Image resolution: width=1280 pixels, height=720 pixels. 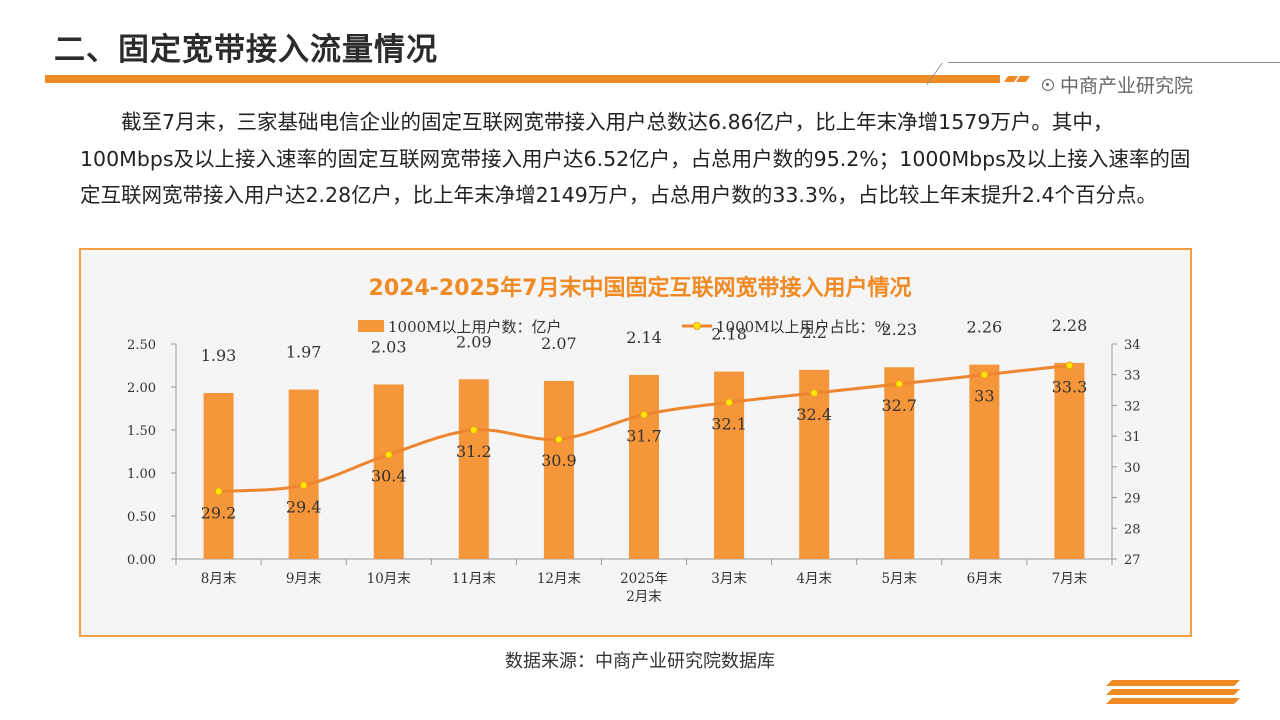 I want to click on brand: 中商产业研究院, so click(x=1117, y=84).